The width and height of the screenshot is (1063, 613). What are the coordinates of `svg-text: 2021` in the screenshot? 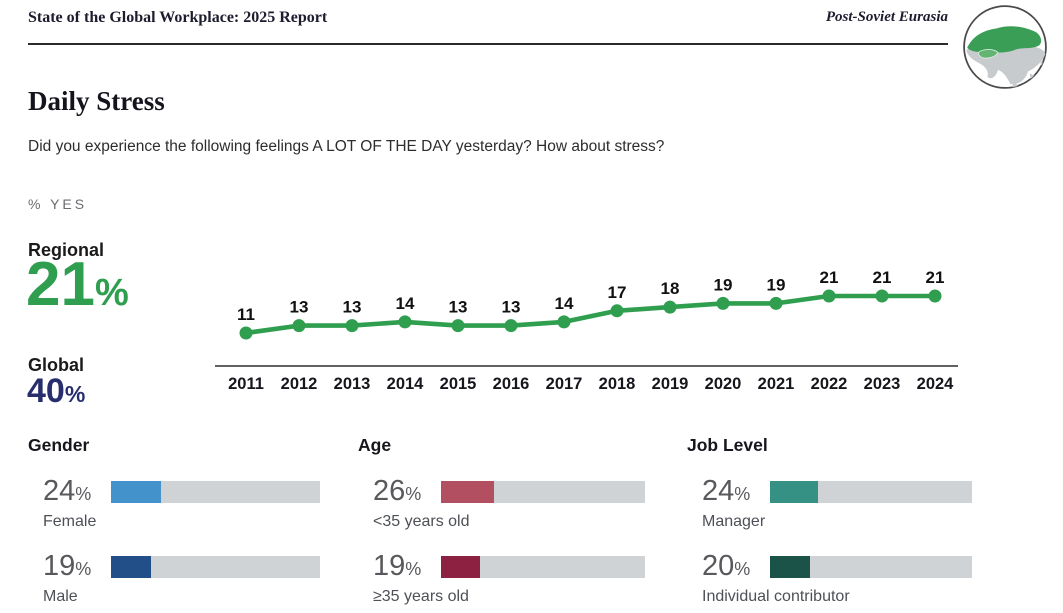 It's located at (776, 384).